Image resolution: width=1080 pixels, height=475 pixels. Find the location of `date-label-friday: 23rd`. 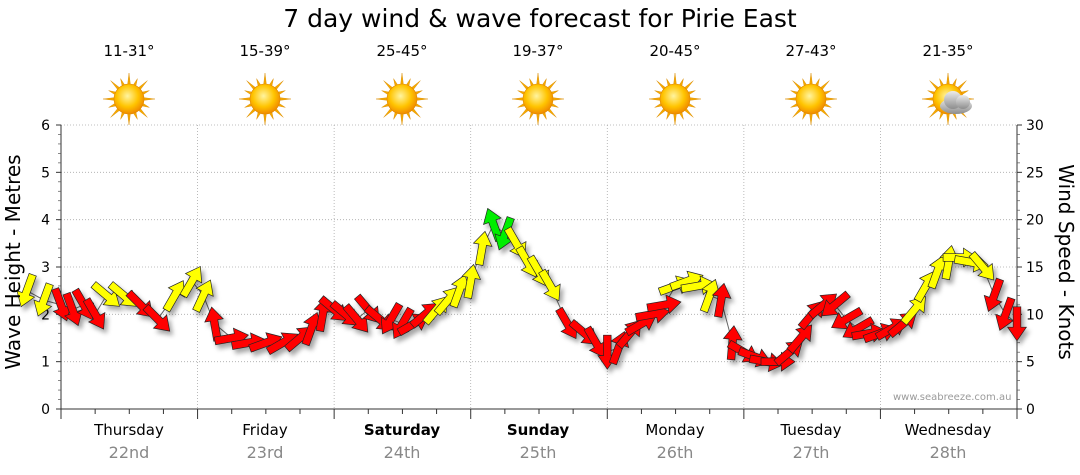

date-label-friday: 23rd is located at coordinates (265, 452).